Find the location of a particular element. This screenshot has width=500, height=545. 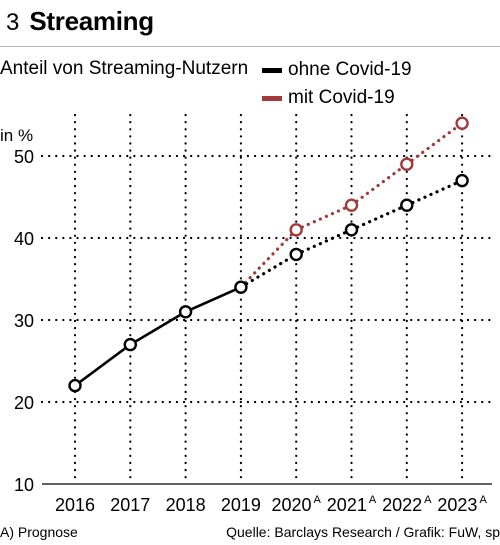

title-row: 3 Streaming is located at coordinates (80, 23).